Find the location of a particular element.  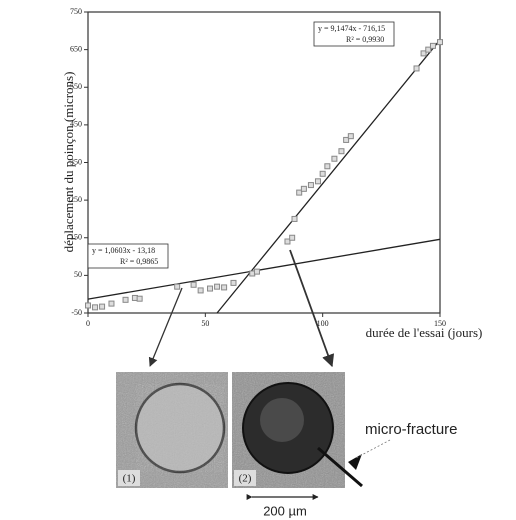

x-tick-label: 0 is located at coordinates (88, 323).